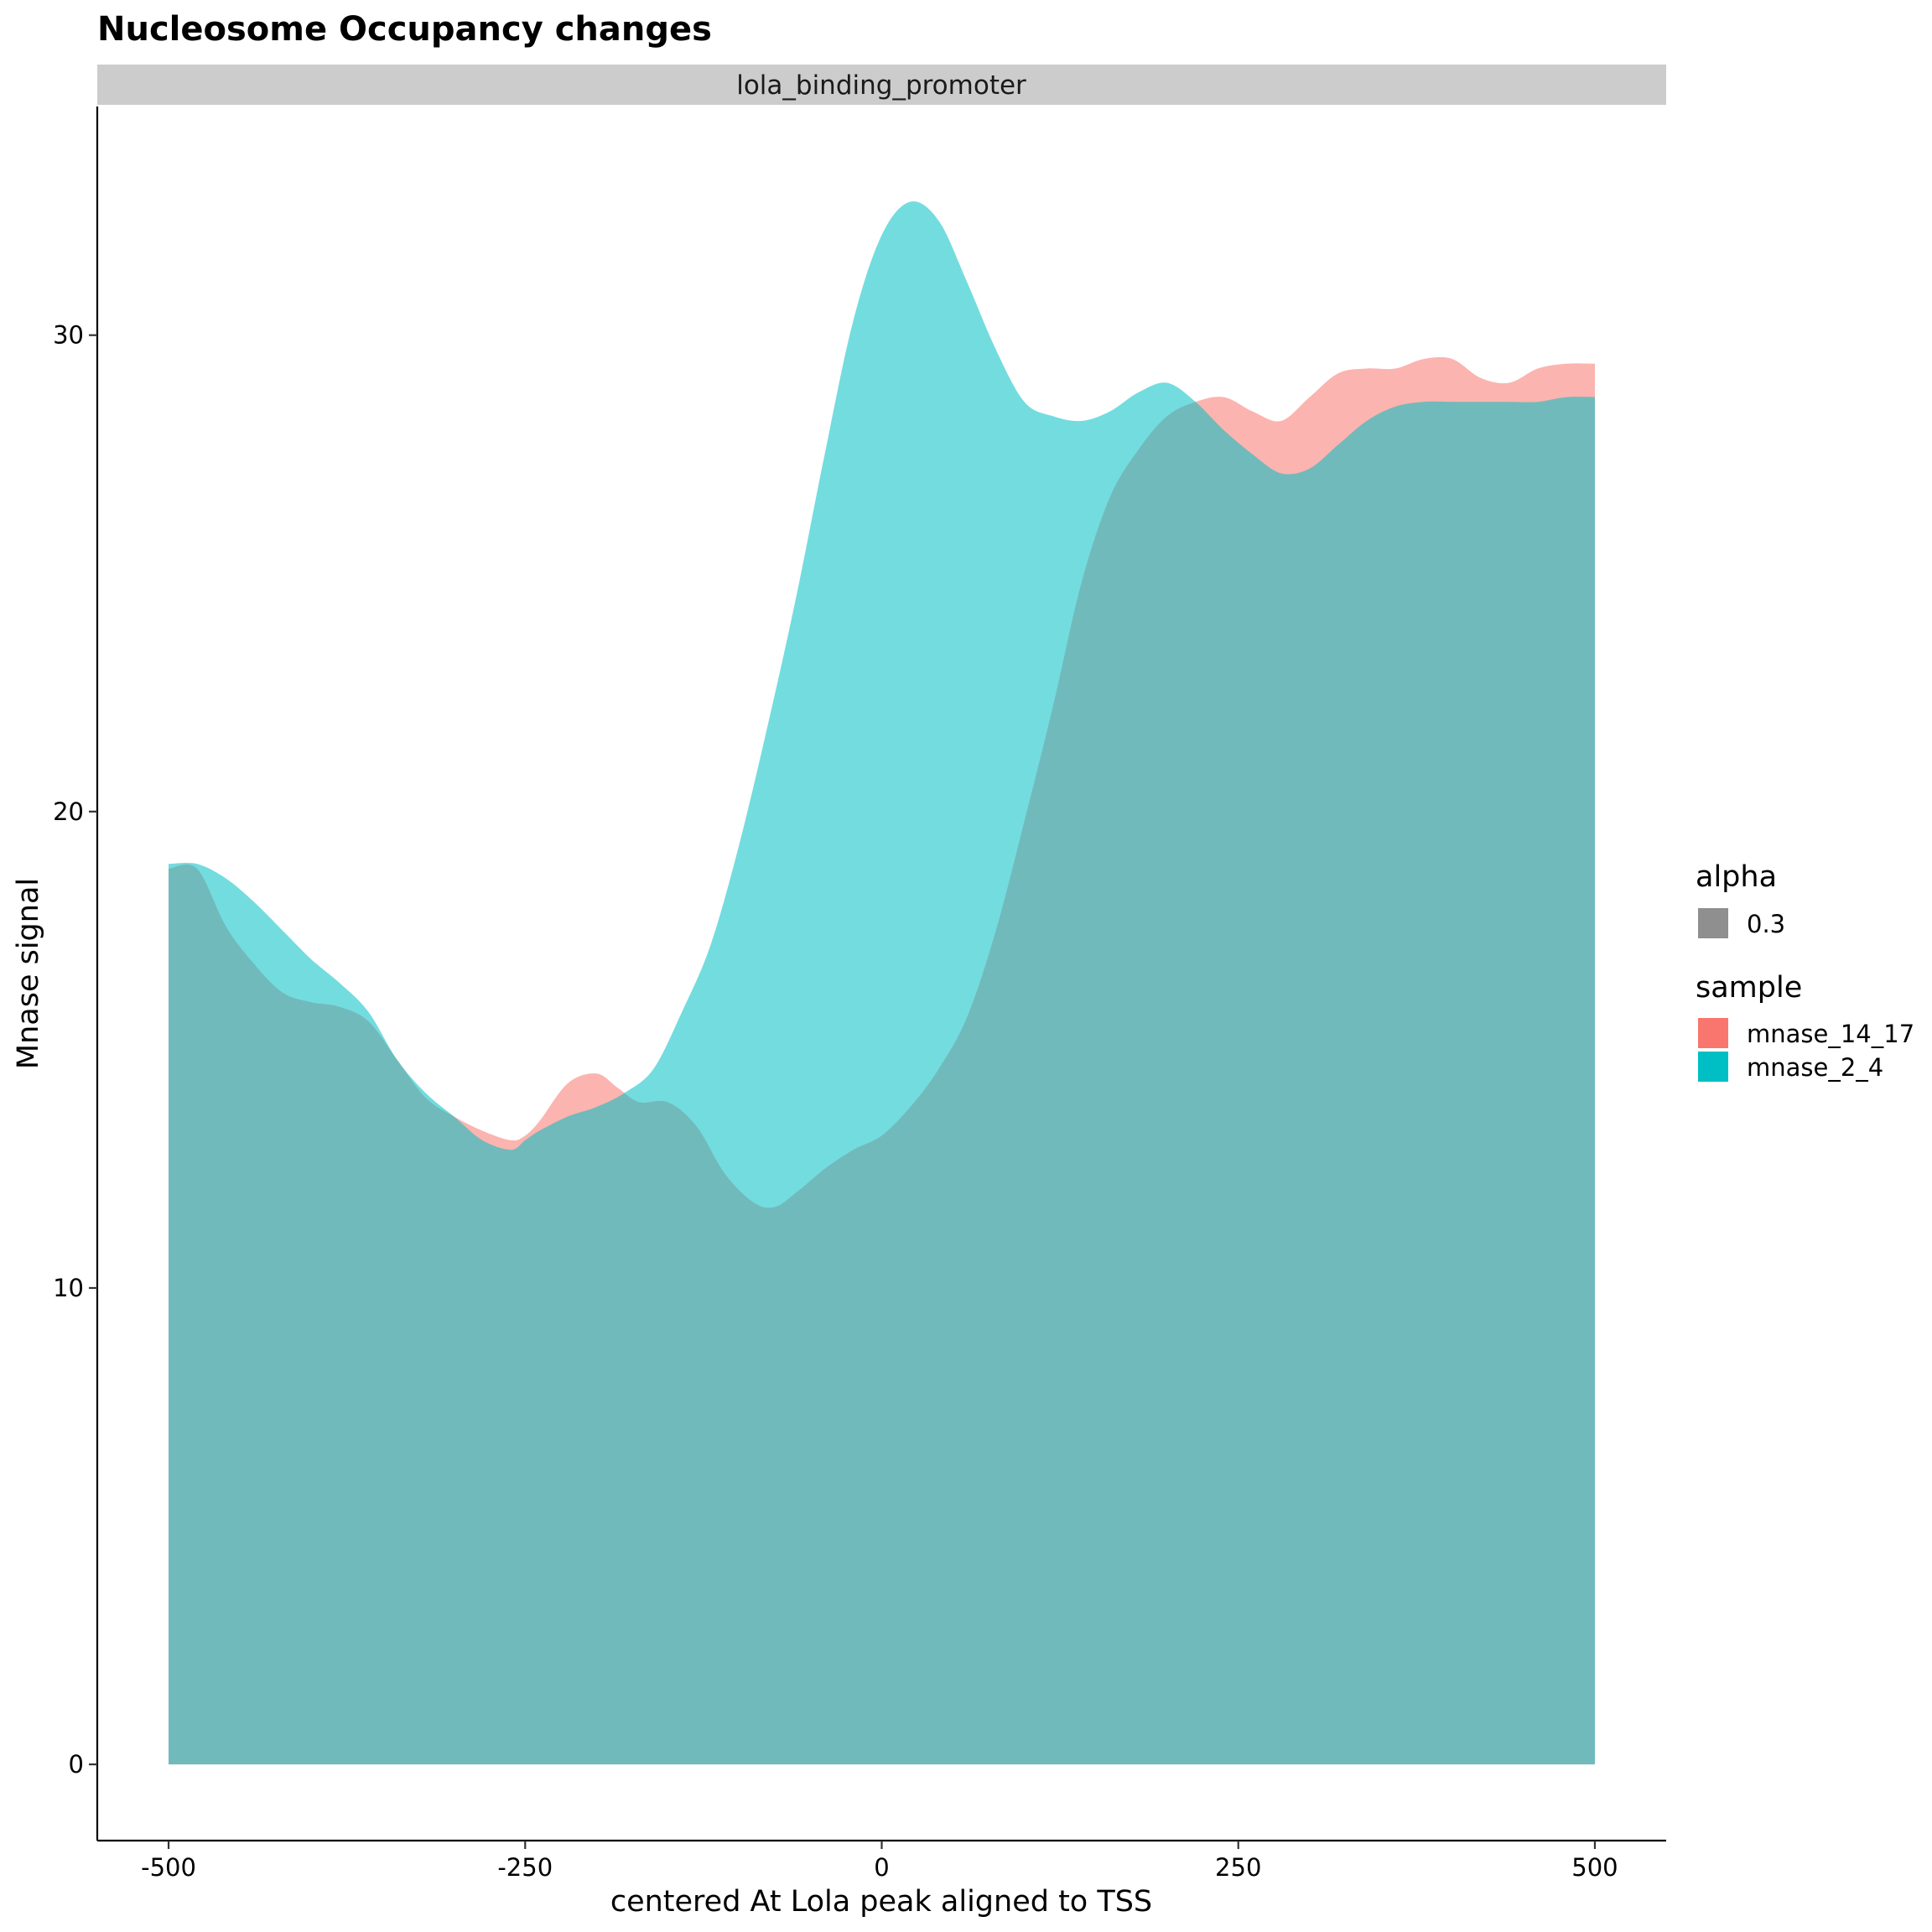  Describe the element at coordinates (1594, 1867) in the screenshot. I see `x-tick-label: 500` at that location.